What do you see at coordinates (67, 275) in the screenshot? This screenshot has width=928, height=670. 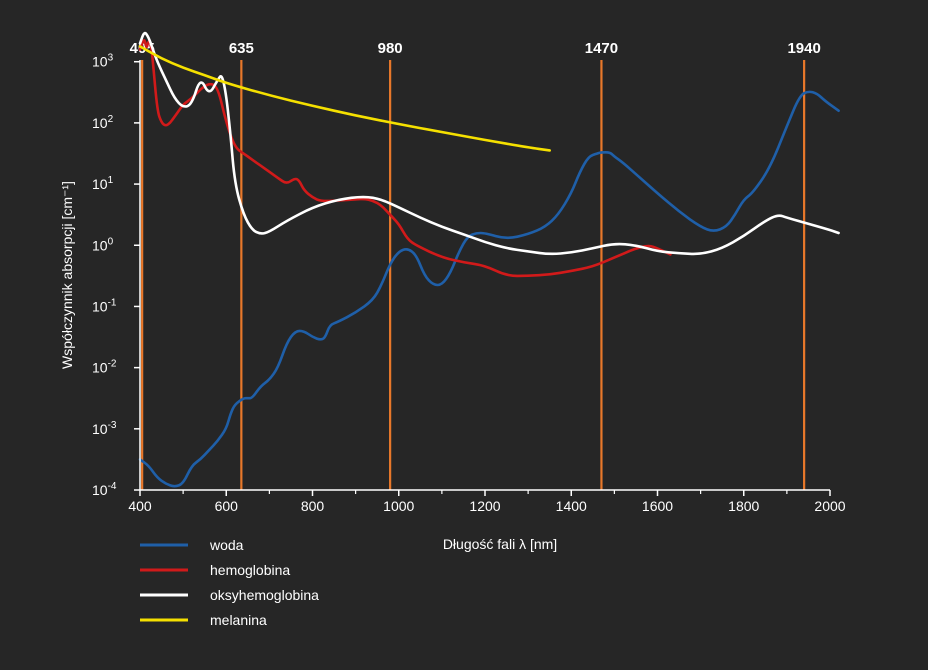 I see `y-axis-label: Współczynnik absorpcji [cm⁻¹]` at bounding box center [67, 275].